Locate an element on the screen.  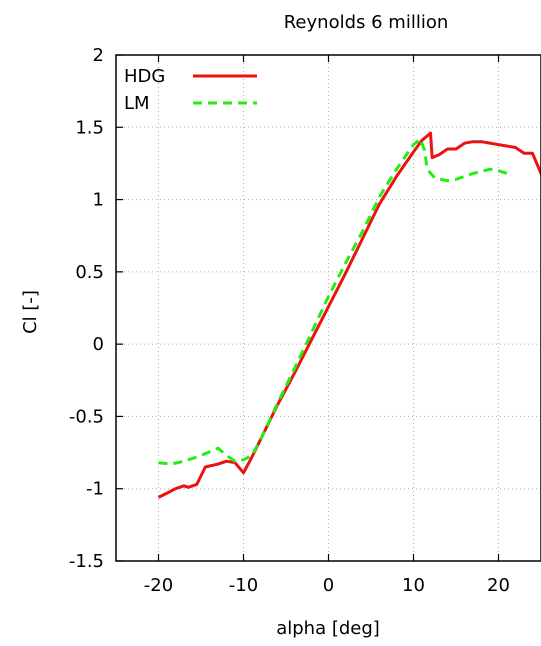
y-tick-label: 2 is located at coordinates (98, 55).